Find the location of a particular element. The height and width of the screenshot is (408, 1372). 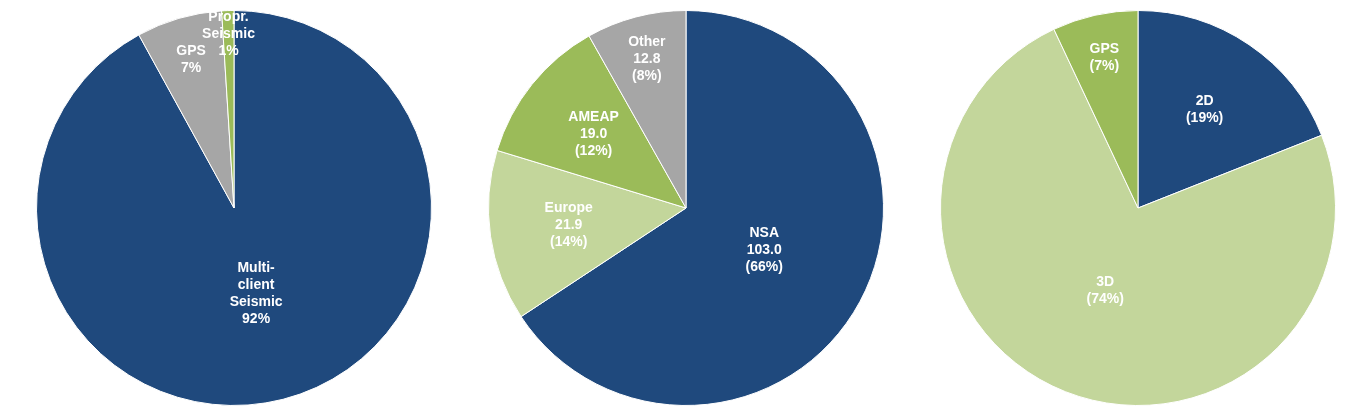

data-label: 7% is located at coordinates (191, 67).